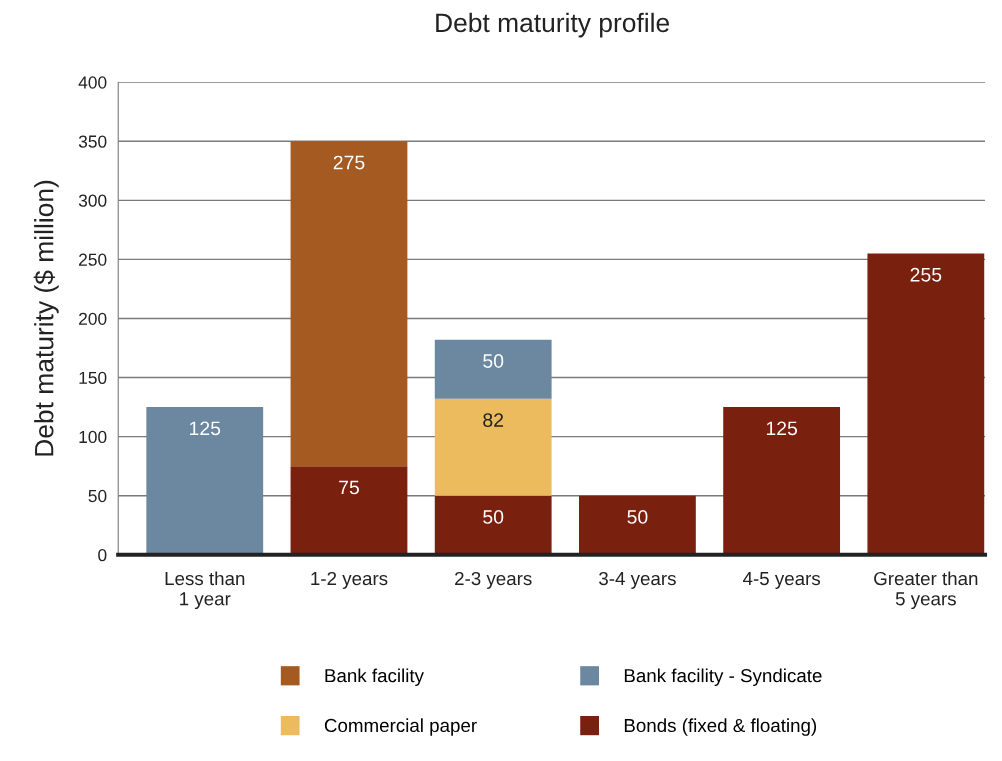 This screenshot has height=761, width=1002. What do you see at coordinates (493, 580) in the screenshot?
I see `x-tick-label: 2-3 years` at bounding box center [493, 580].